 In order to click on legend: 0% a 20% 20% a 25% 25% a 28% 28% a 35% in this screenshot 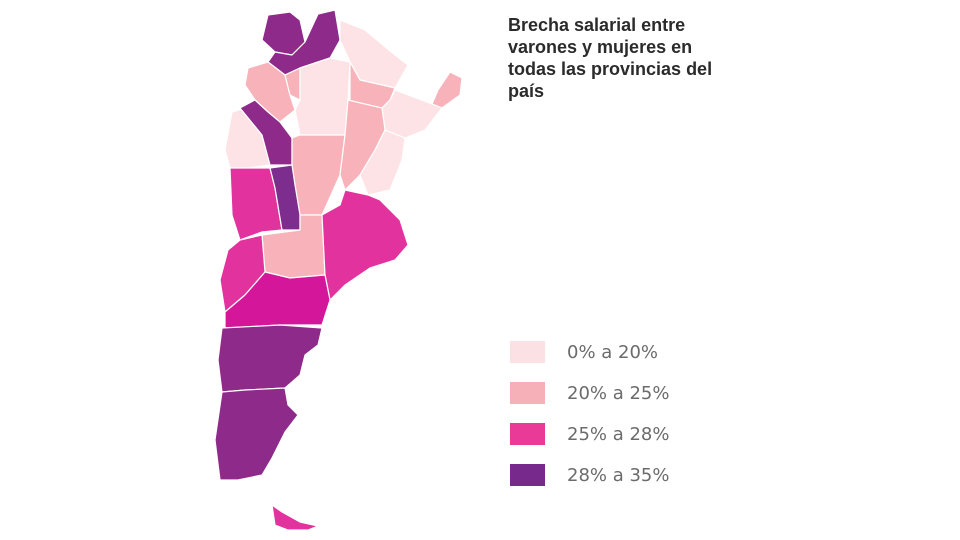, I will do `click(590, 420)`.